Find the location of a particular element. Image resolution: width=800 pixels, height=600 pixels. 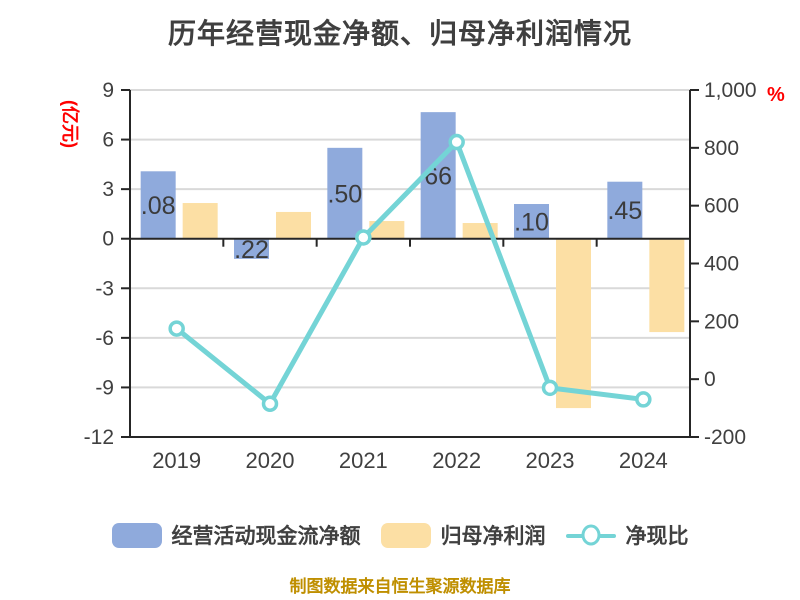

legend-item-cash-ratio: 净现比 is located at coordinates (627, 535).